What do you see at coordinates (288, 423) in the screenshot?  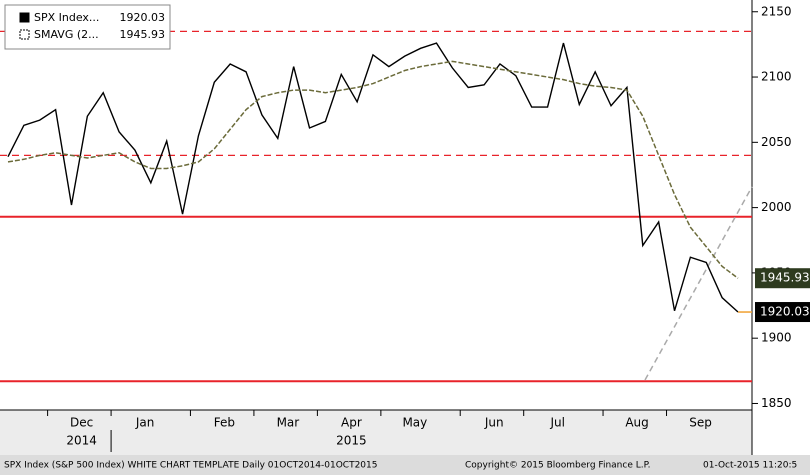 I see `x-tick-label: Mar` at bounding box center [288, 423].